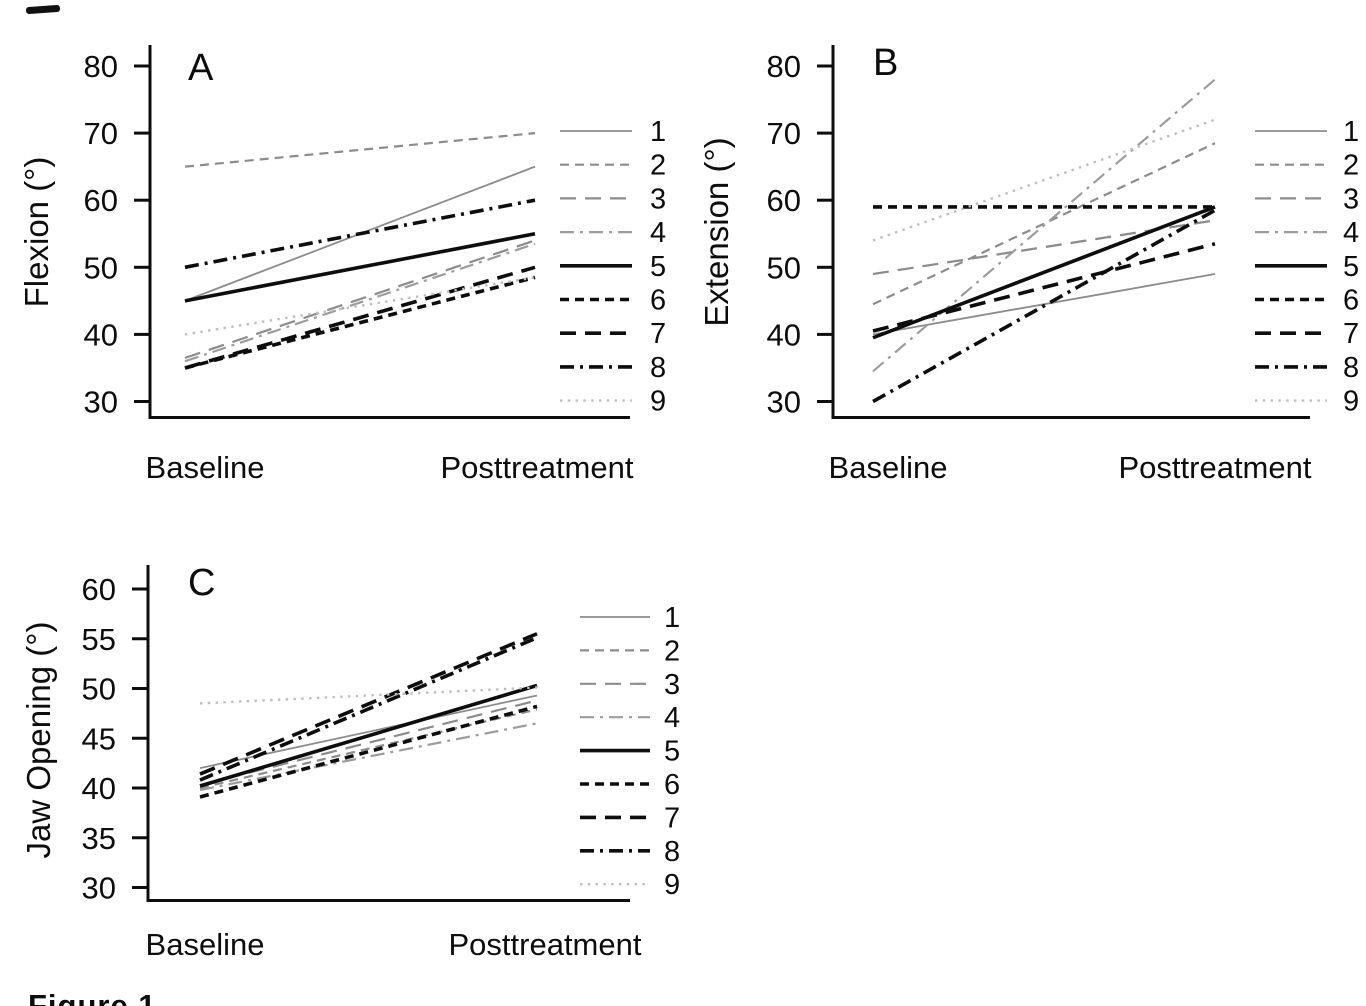 This screenshot has height=1006, width=1366. I want to click on y-tick-label-45: 45, so click(99, 738).